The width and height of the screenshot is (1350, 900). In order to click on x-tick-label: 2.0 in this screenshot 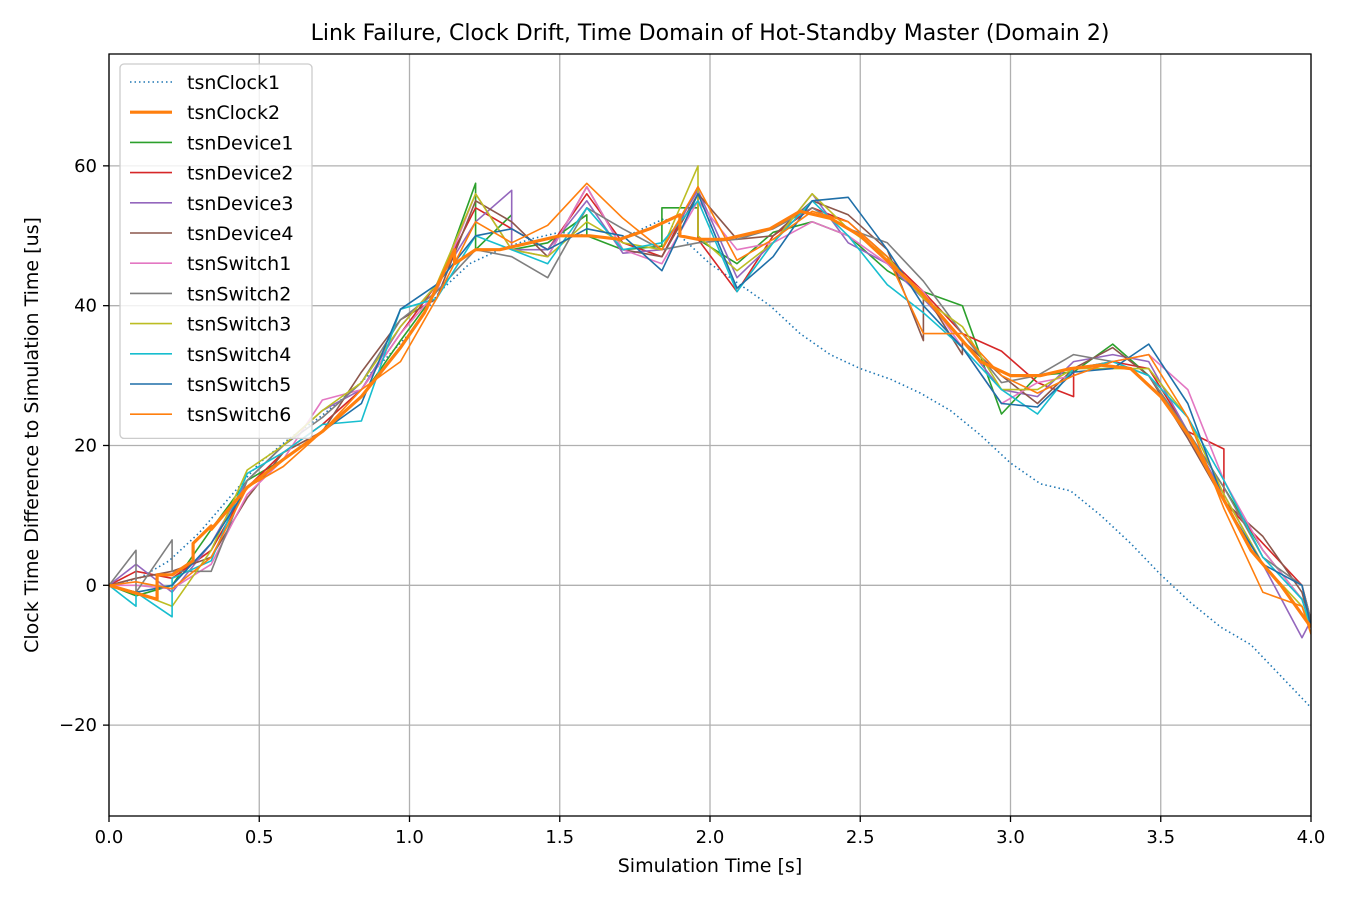, I will do `click(710, 837)`.